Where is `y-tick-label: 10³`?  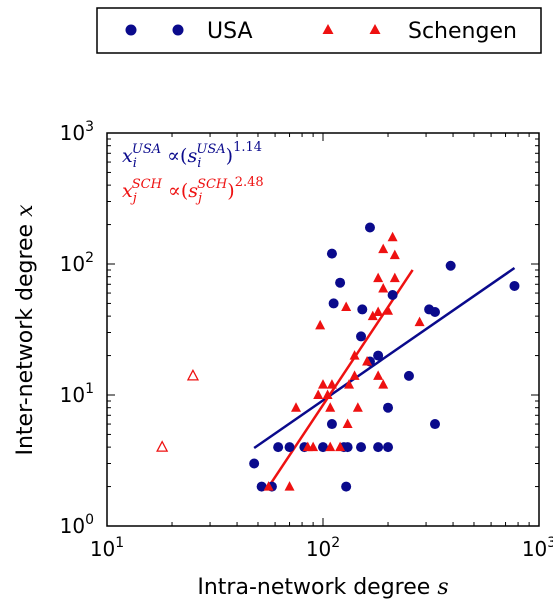
y-tick-label: 10³ is located at coordinates (77, 132).